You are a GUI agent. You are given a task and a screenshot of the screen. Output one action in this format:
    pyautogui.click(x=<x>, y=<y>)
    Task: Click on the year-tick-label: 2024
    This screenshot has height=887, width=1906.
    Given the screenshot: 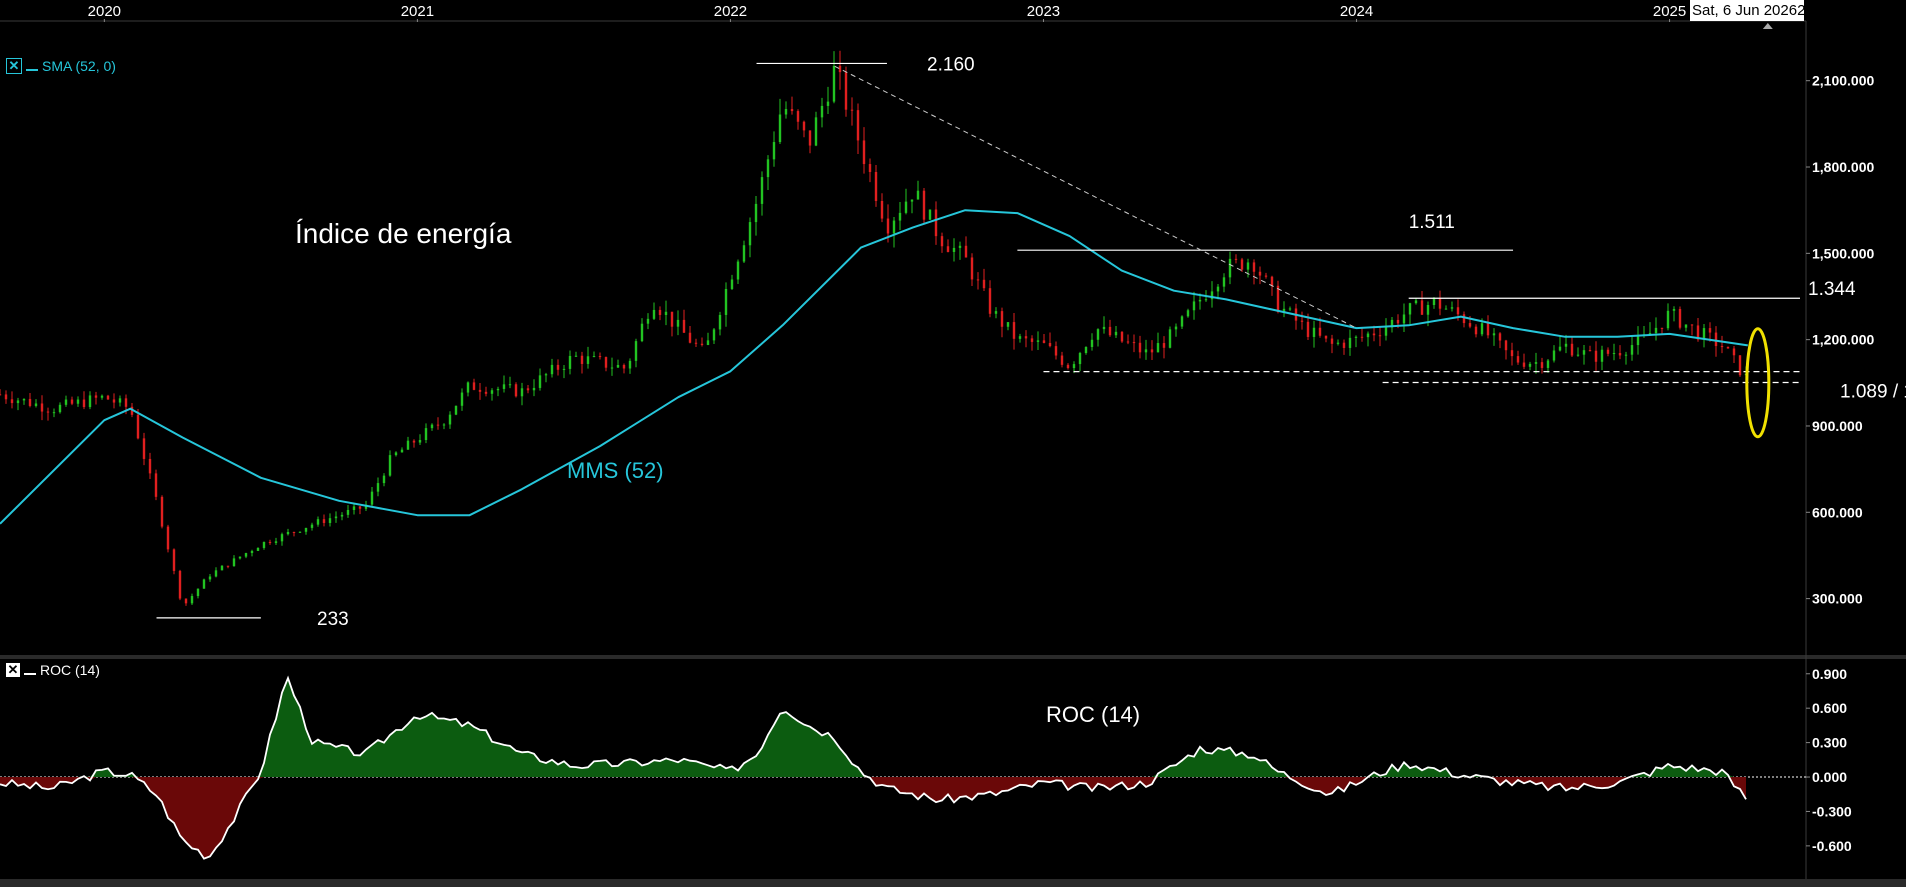 What is the action you would take?
    pyautogui.click(x=1356, y=11)
    